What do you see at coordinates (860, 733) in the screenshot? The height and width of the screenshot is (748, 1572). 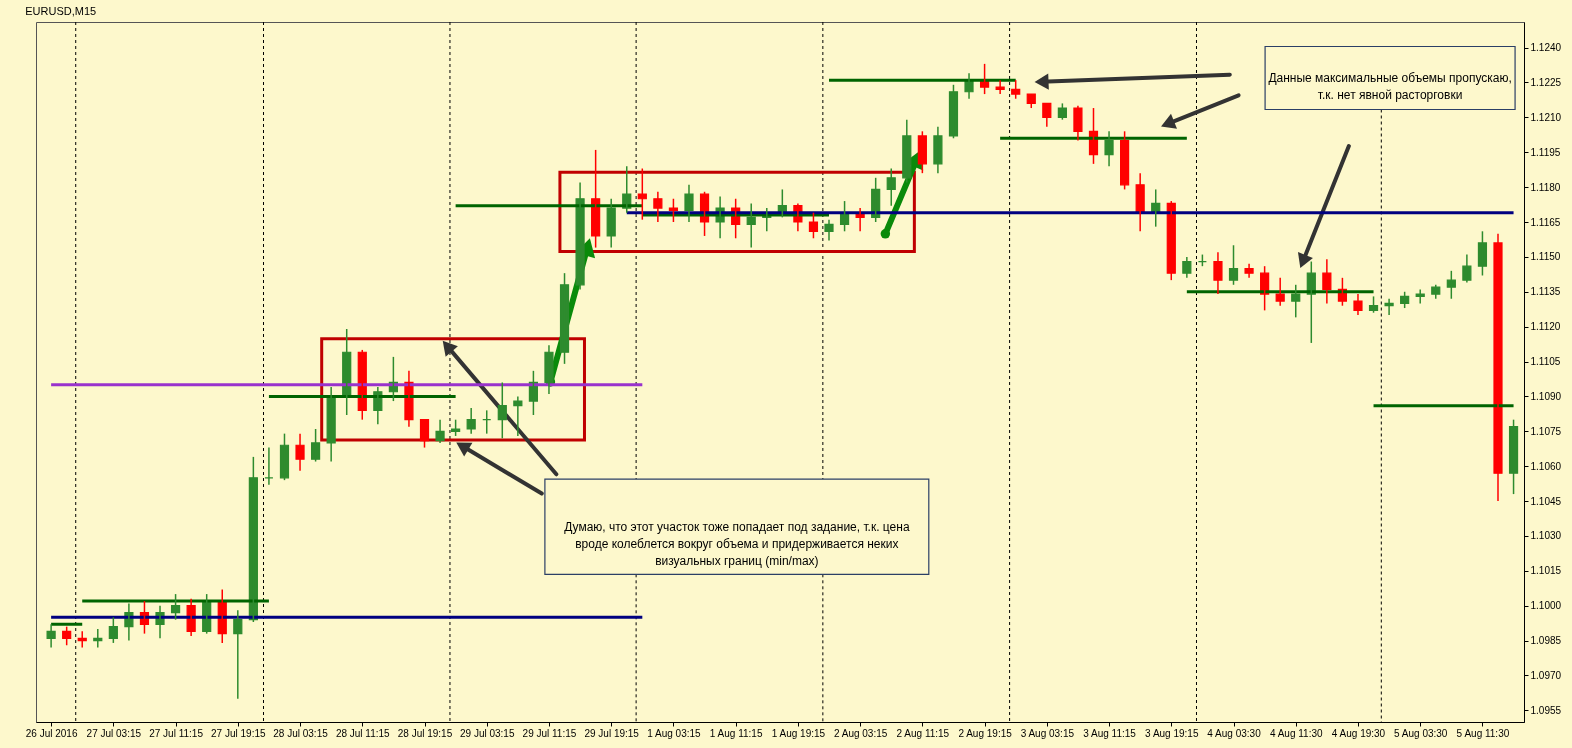 I see `x-tick-label: 2 Aug 03:15` at bounding box center [860, 733].